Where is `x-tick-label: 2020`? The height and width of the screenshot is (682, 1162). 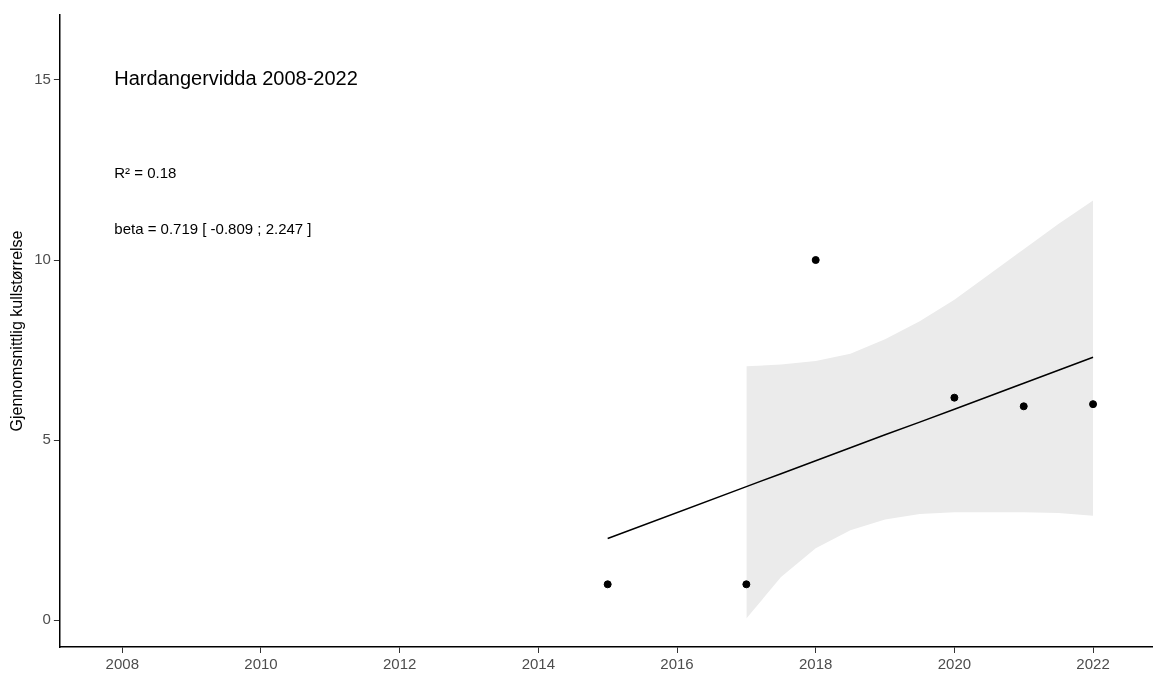 x-tick-label: 2020 is located at coordinates (954, 664).